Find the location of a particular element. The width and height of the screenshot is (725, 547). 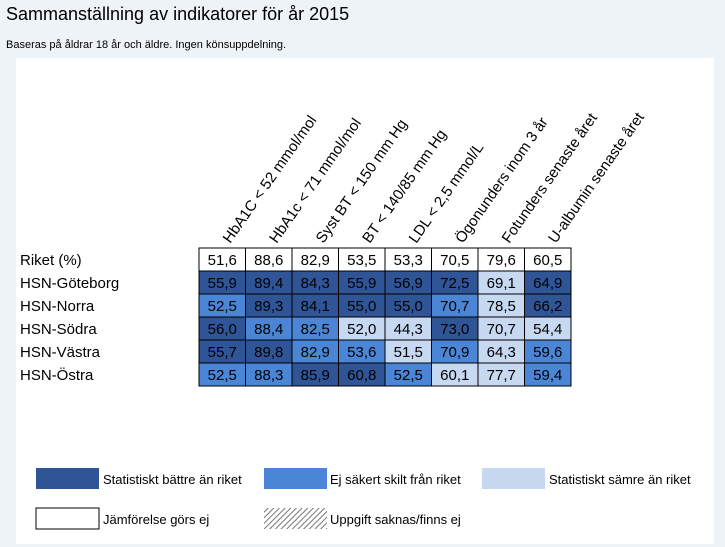

cell-value-3-0: 56,0 is located at coordinates (222, 329).